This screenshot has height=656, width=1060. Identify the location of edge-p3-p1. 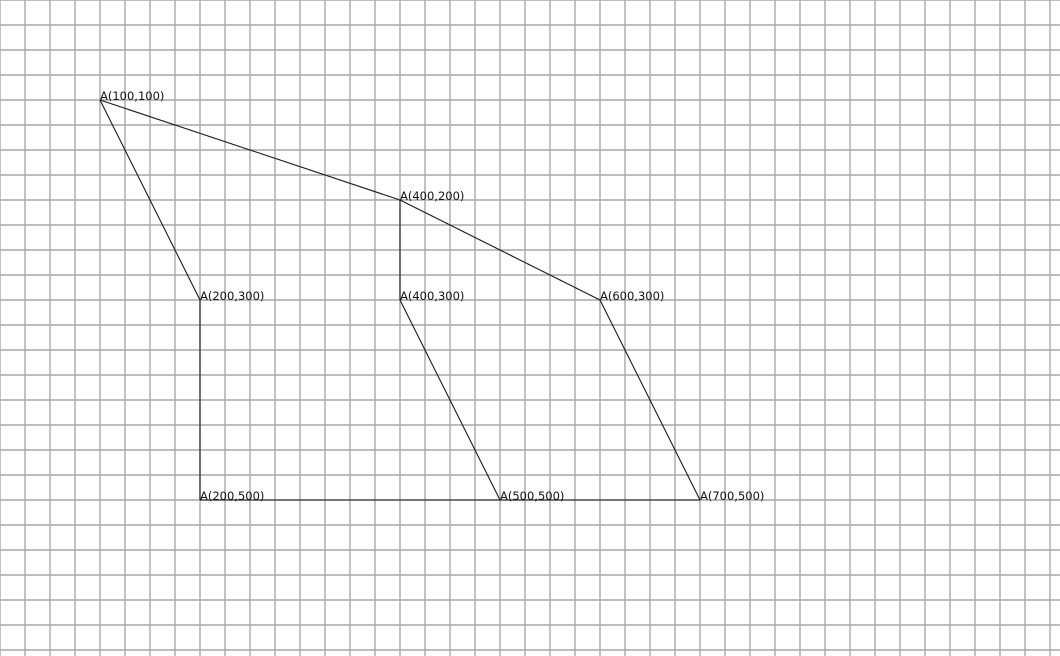
(150, 200).